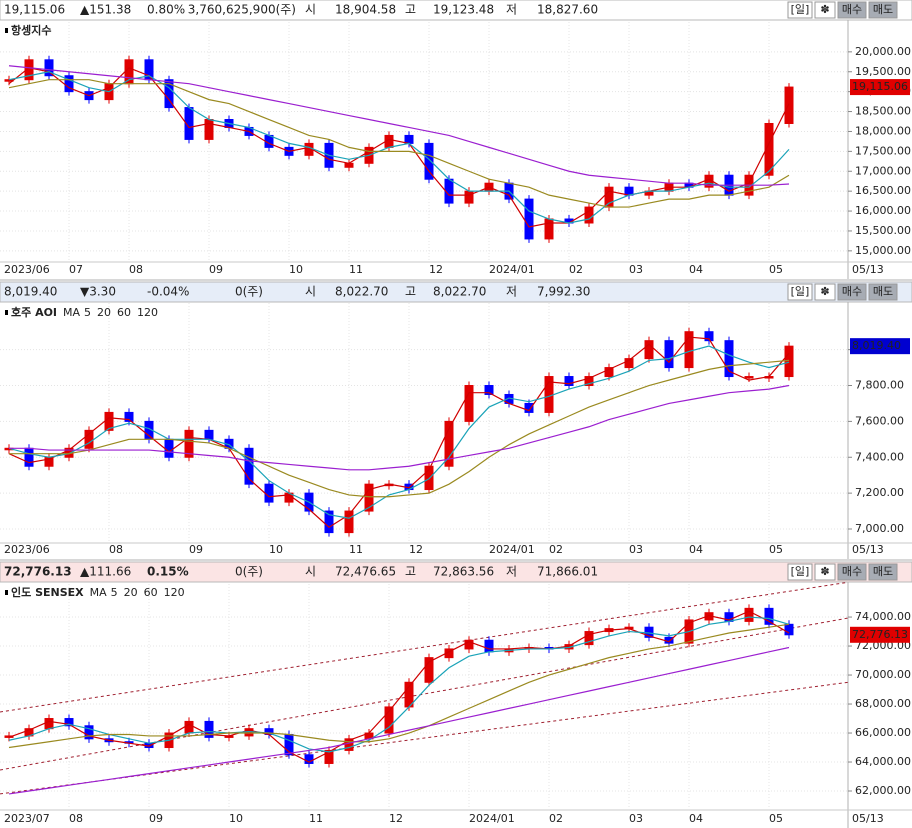 This screenshot has height=828, width=912. Describe the element at coordinates (87, 312) in the screenshot. I see `legend-entry: 5` at that location.